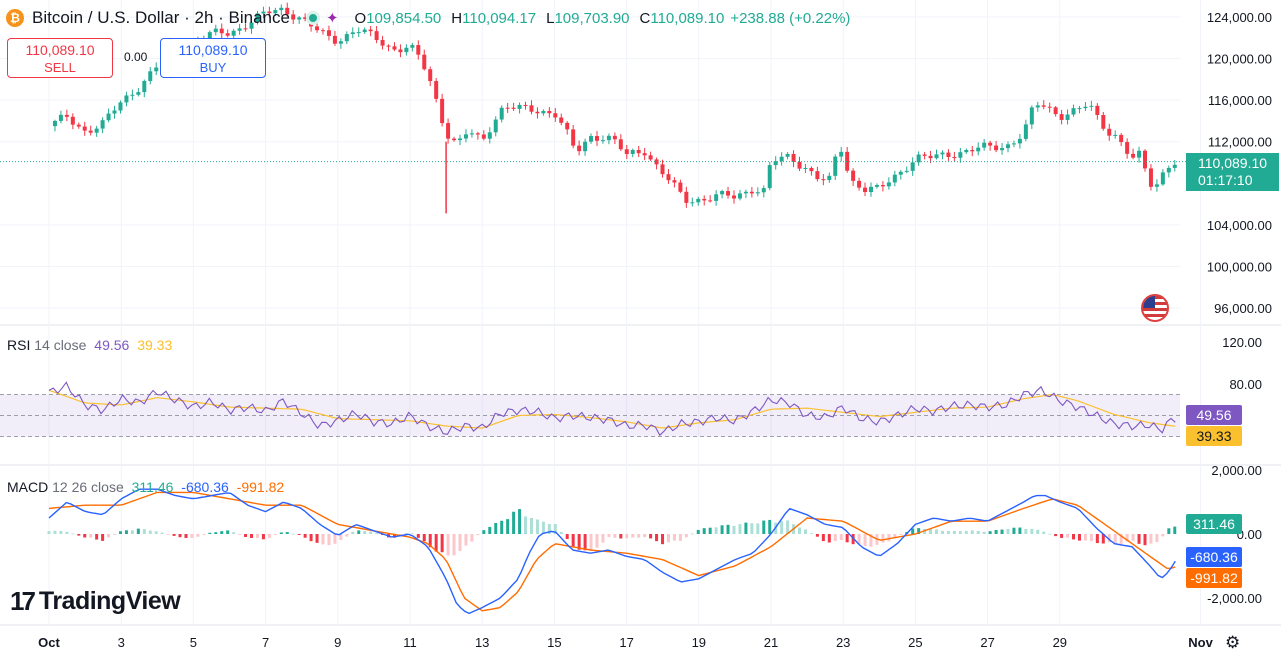 This screenshot has height=661, width=1281. Describe the element at coordinates (89, 345) in the screenshot. I see `rsi-legend: RSI 14 close 49.56 39.33` at that location.